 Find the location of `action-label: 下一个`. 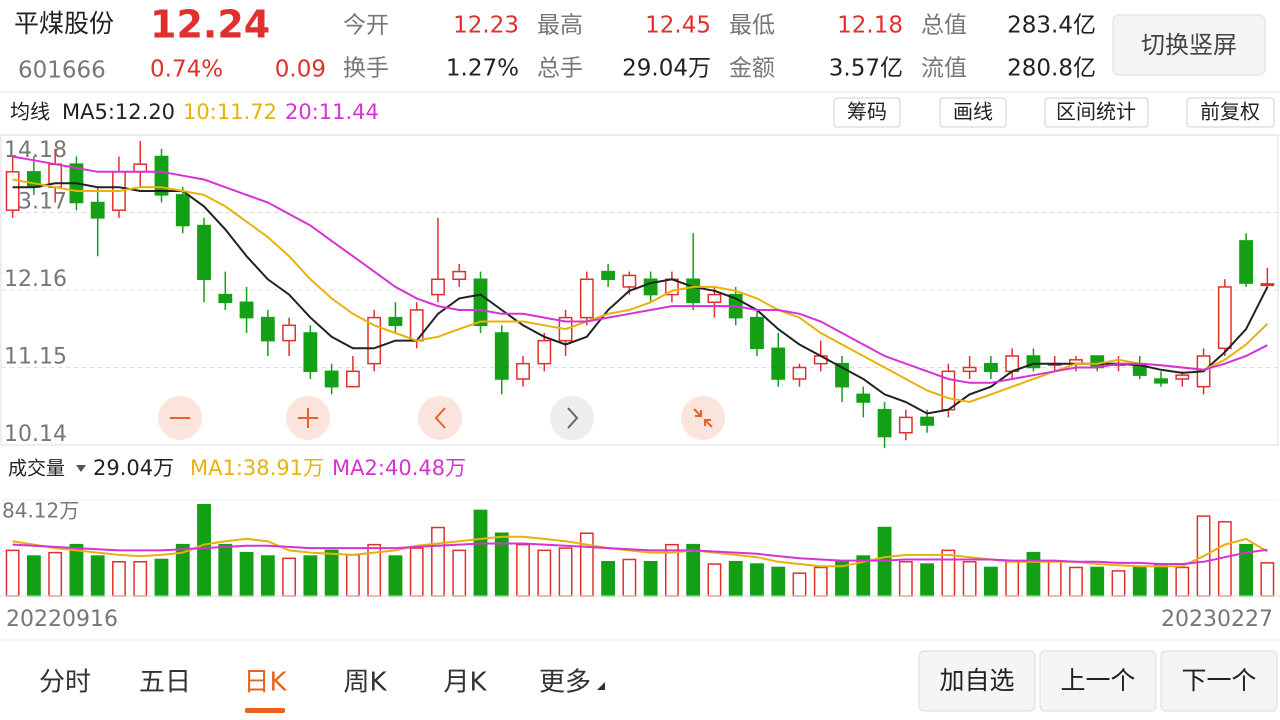

action-label: 下一个 is located at coordinates (1218, 680).